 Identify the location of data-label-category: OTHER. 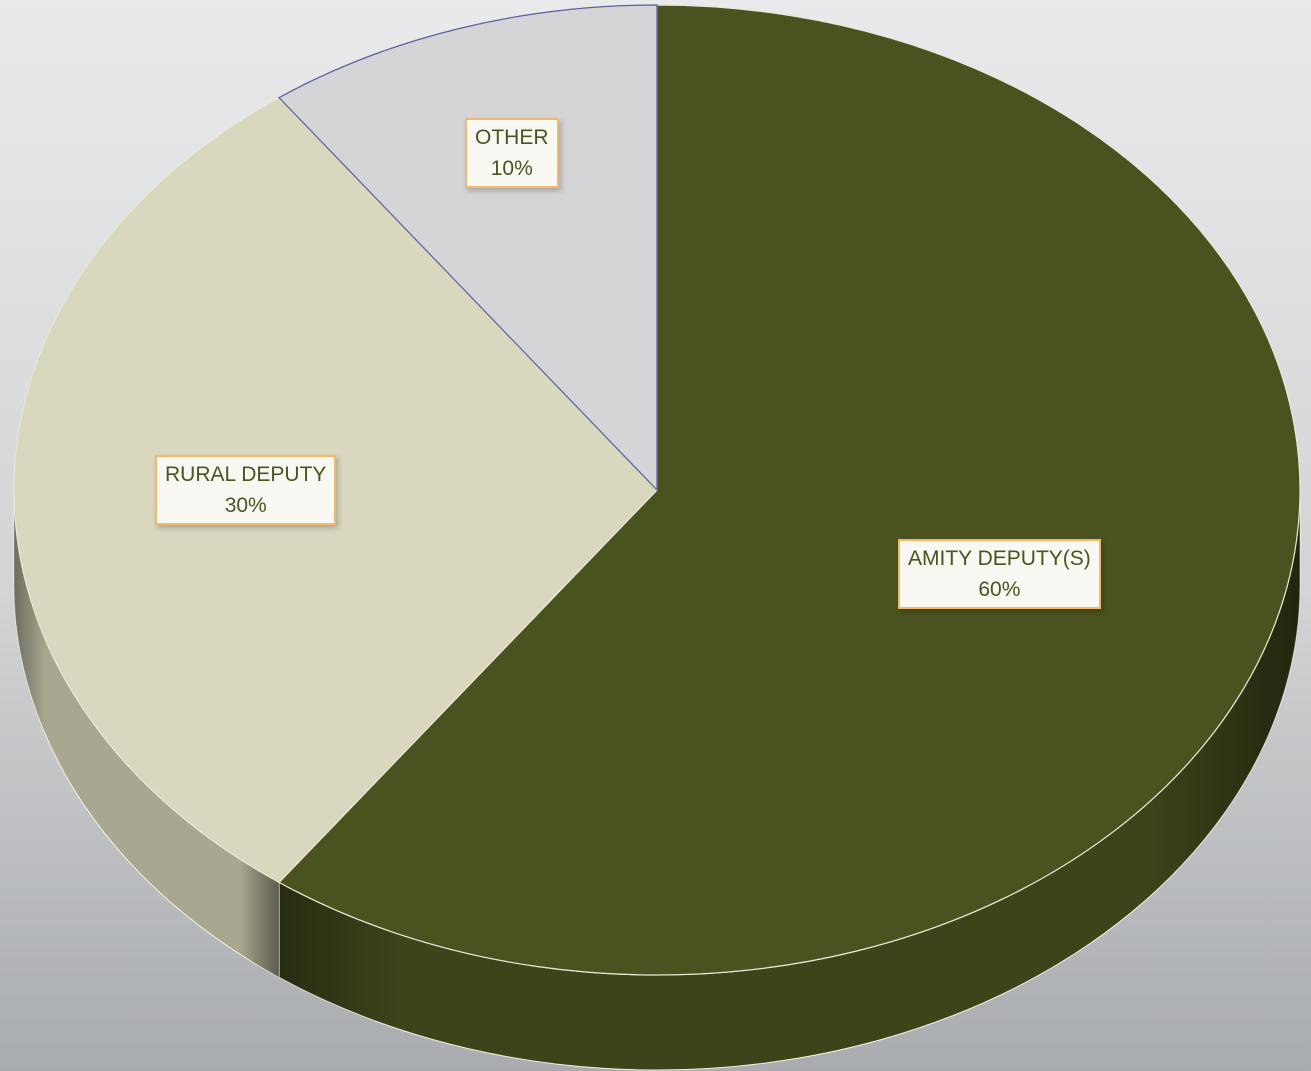
(512, 137).